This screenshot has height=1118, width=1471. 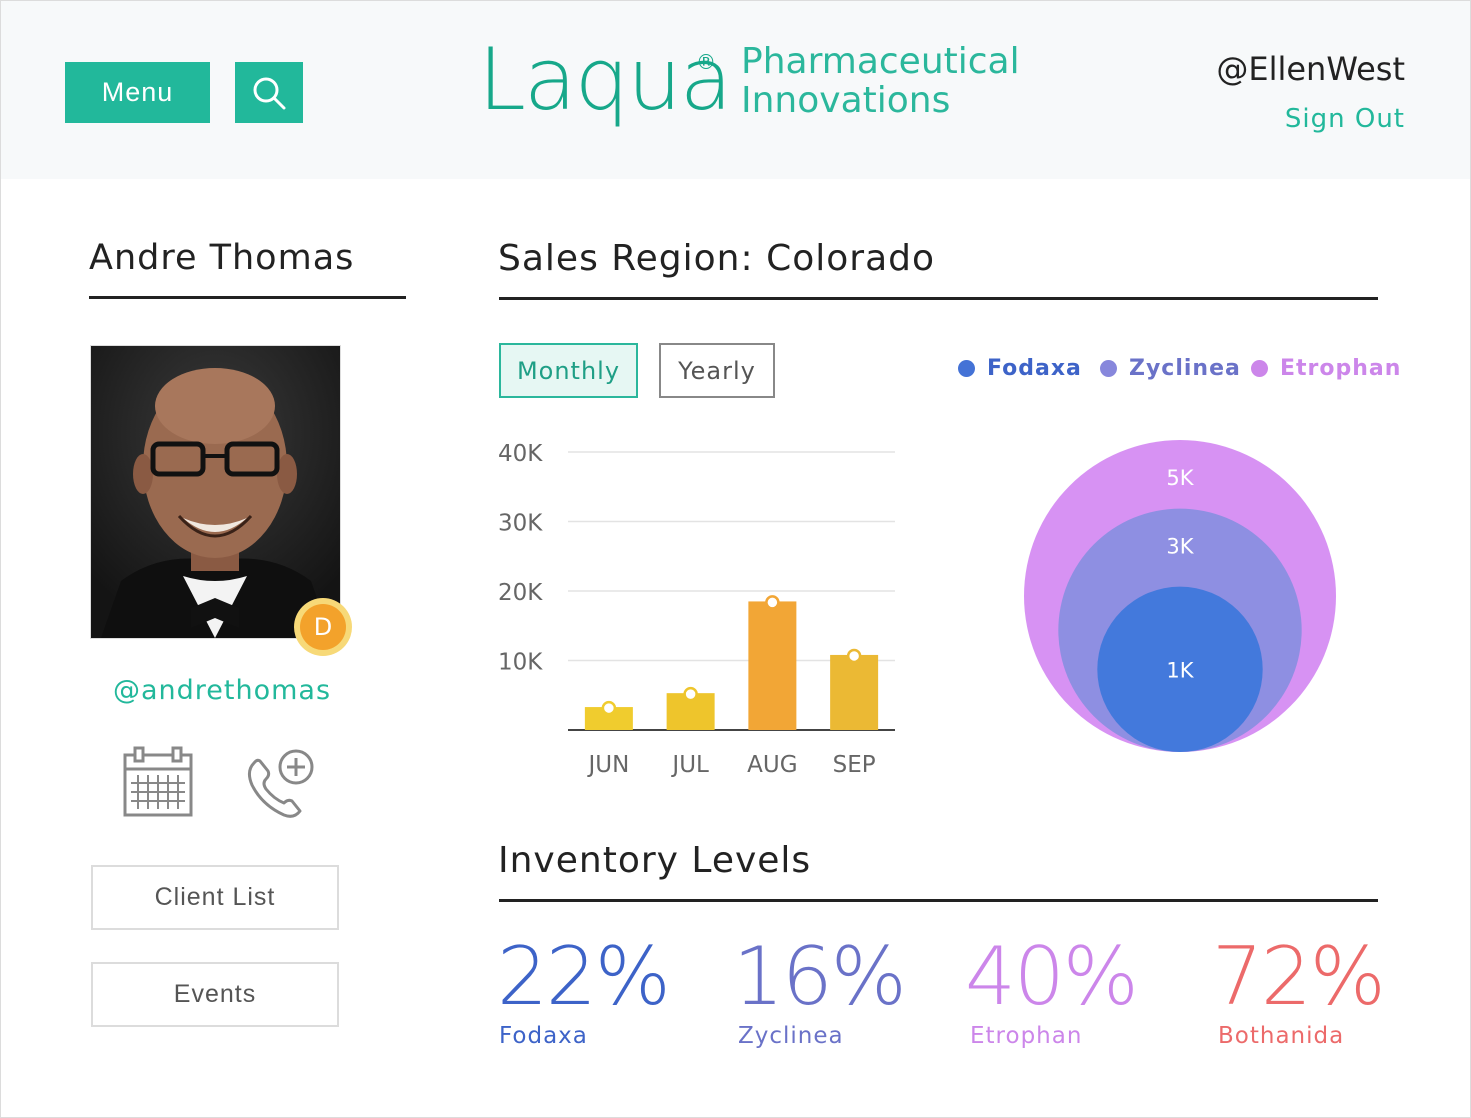 I want to click on calendar-icon, so click(x=158, y=781).